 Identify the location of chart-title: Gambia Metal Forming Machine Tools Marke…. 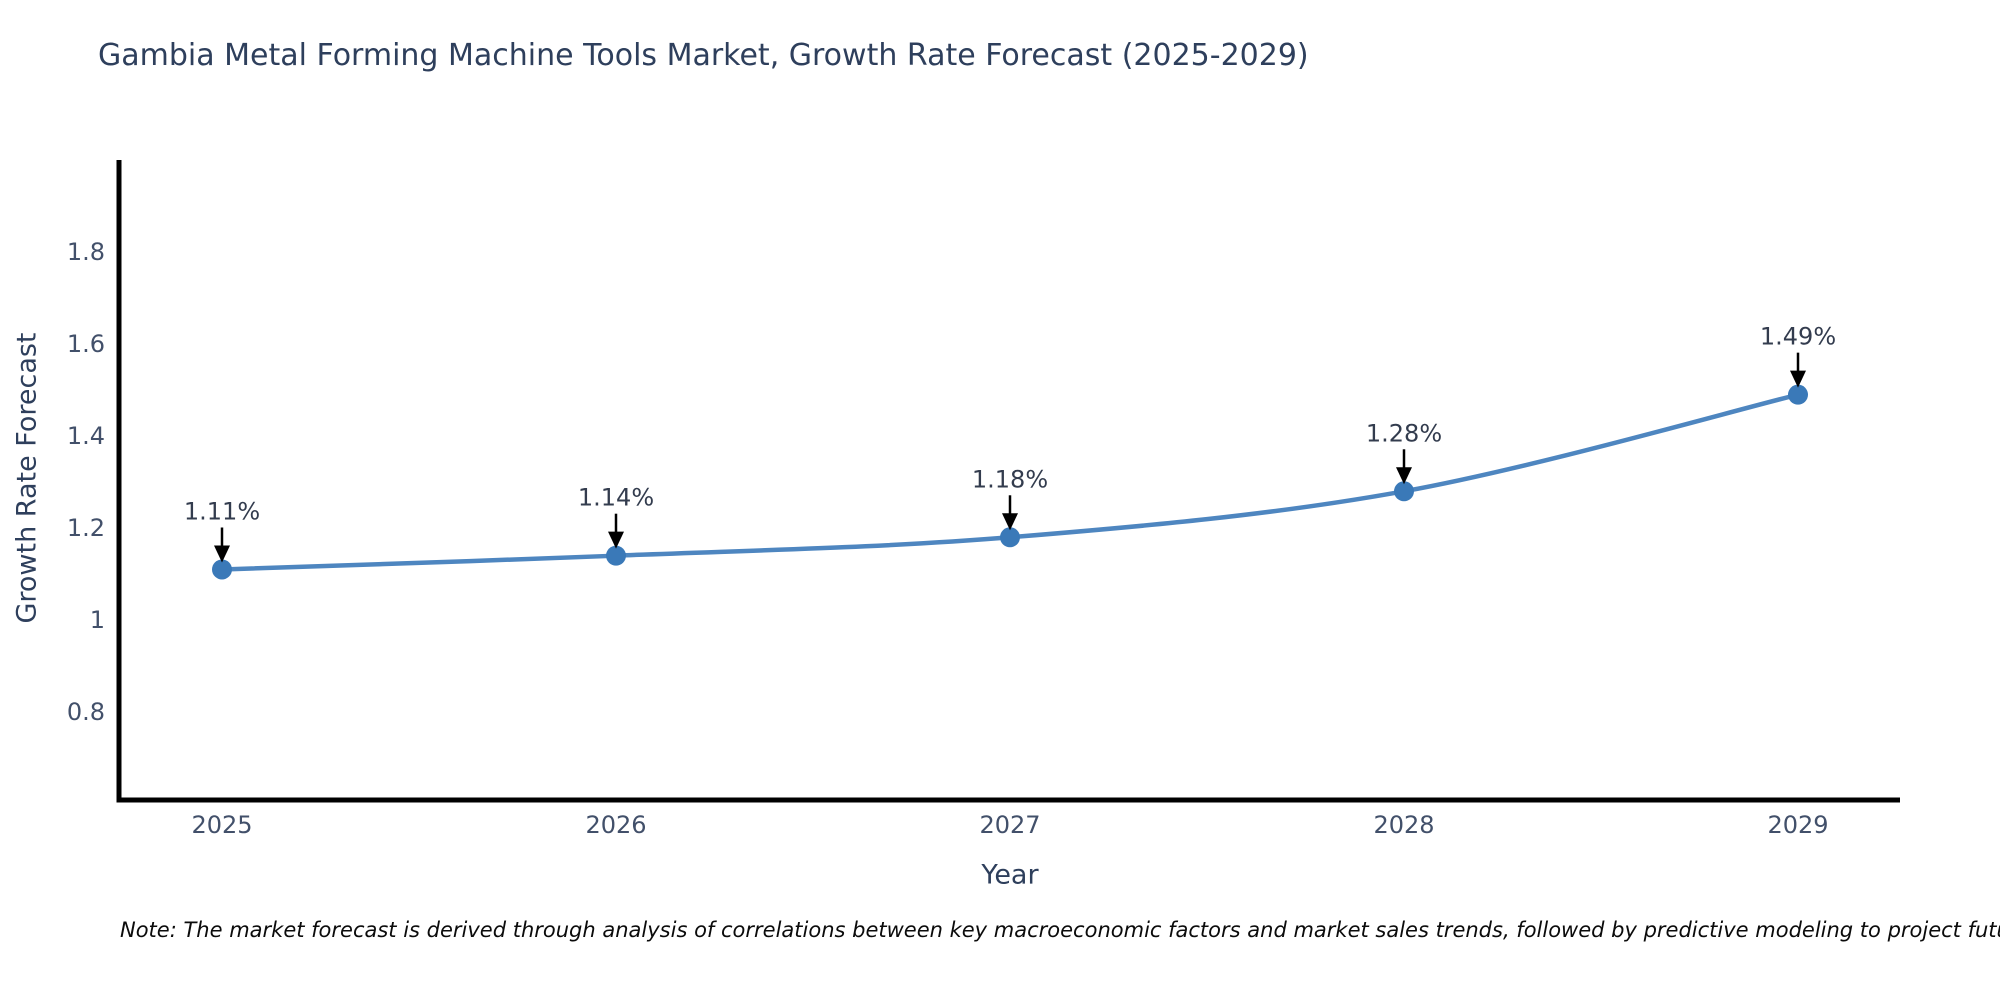
(703, 55).